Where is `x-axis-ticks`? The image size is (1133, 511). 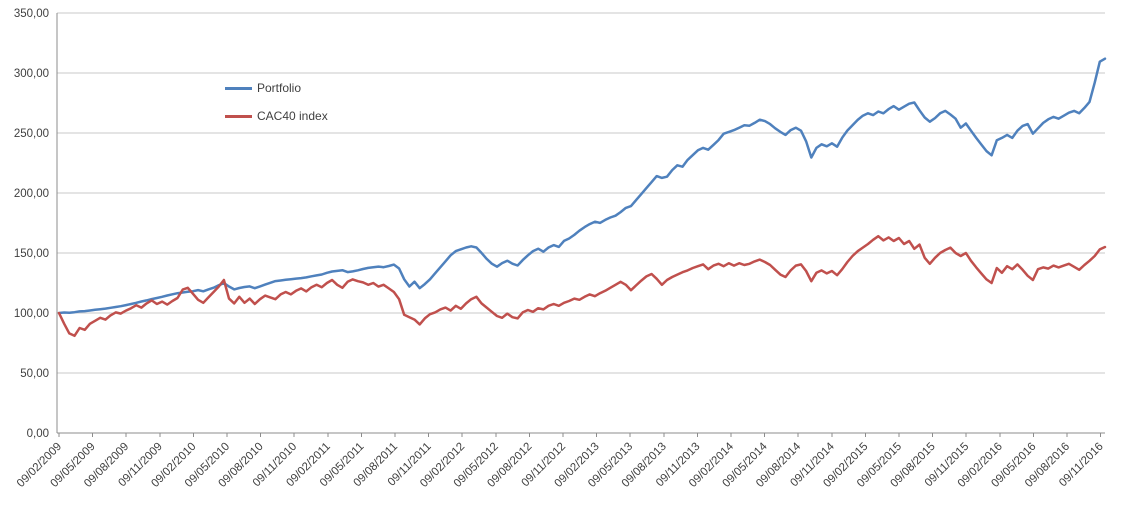 x-axis-ticks is located at coordinates (580, 435).